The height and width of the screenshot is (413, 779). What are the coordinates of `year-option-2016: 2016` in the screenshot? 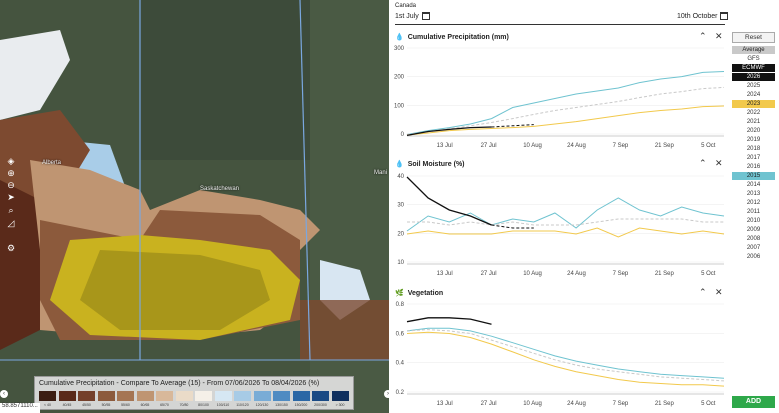 It's located at (753, 167).